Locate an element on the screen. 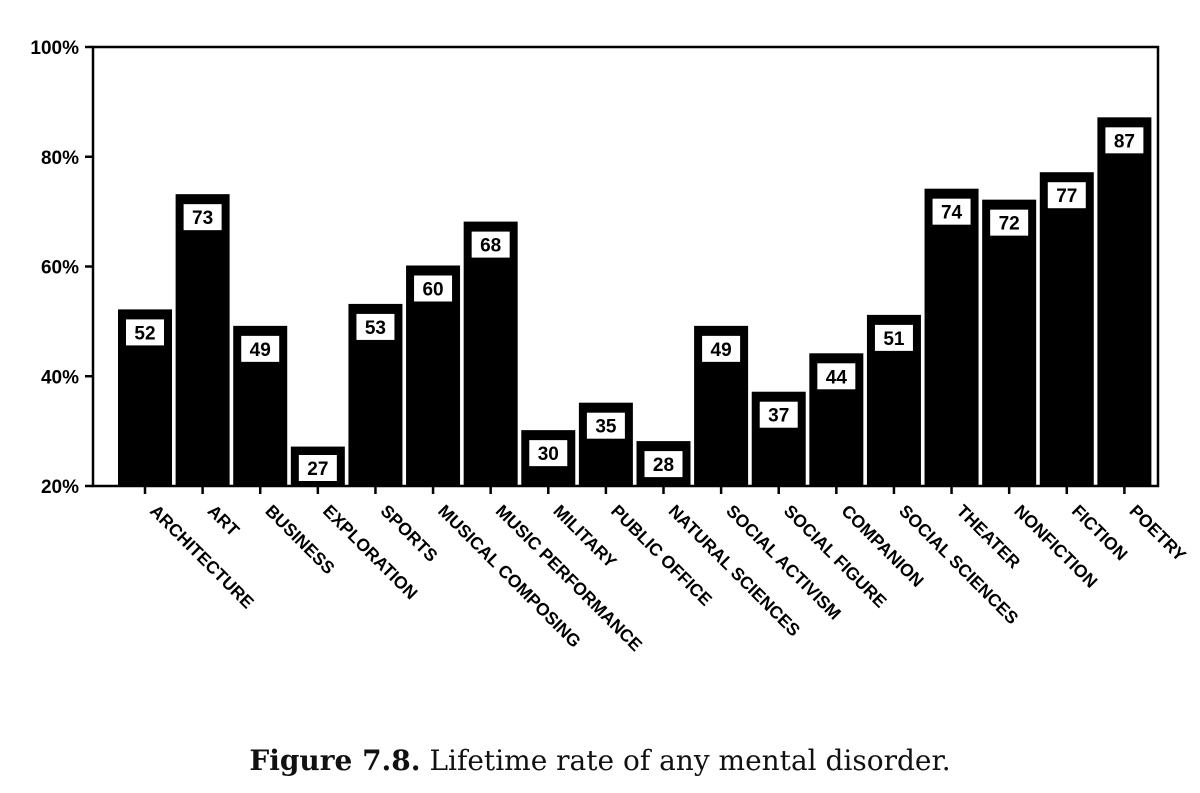 The height and width of the screenshot is (793, 1200). x-tick-label: ARCHITECTURE is located at coordinates (202, 557).